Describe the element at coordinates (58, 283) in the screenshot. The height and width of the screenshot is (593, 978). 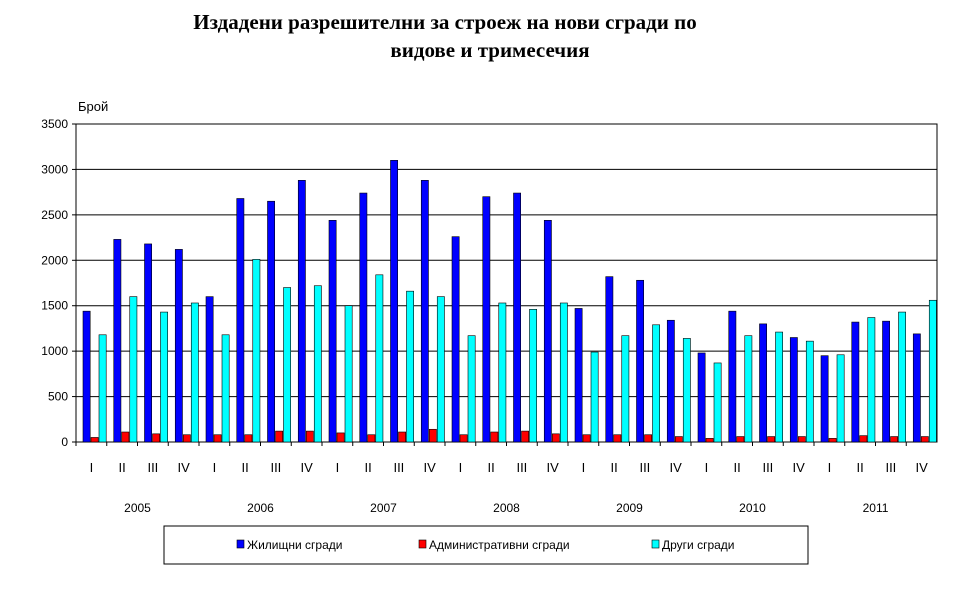
I see `y-axis-ticks: 0 500 1000 1500 2000 2500 3000 3500` at that location.